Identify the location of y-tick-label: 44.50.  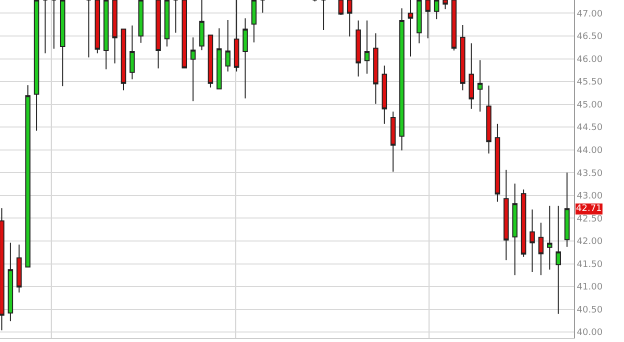
(589, 128).